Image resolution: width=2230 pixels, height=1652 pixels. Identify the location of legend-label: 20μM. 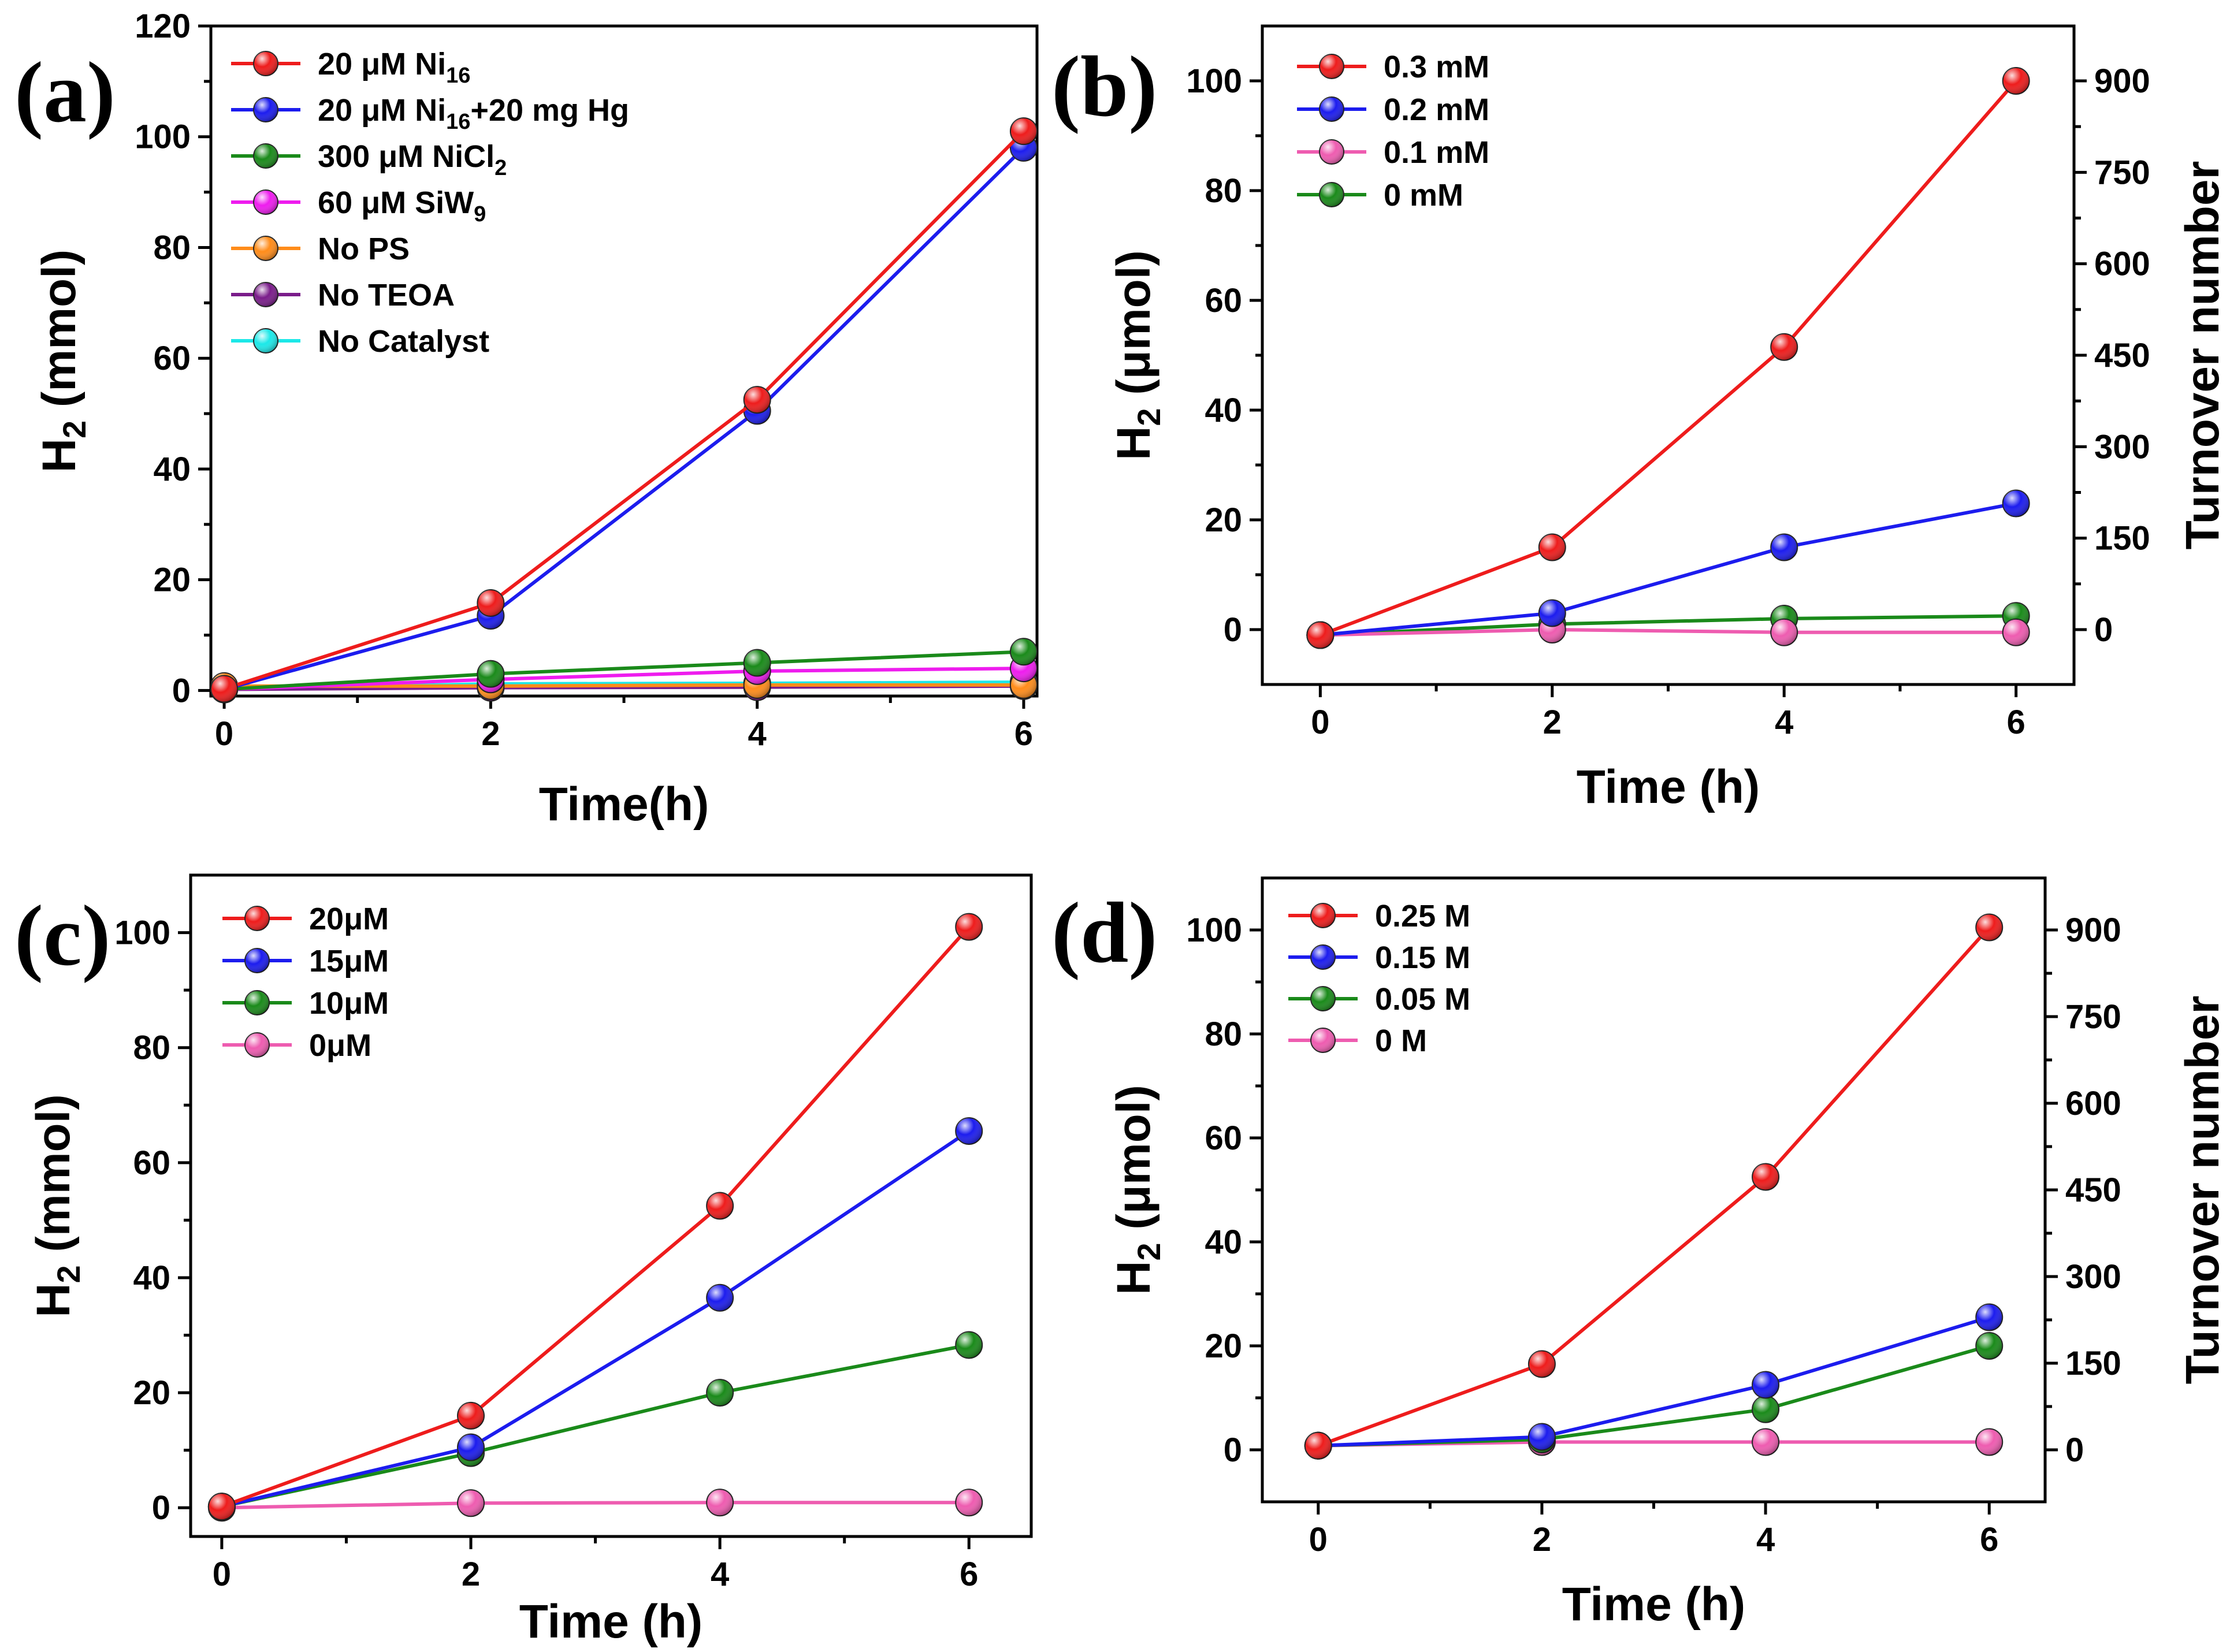
(349, 919).